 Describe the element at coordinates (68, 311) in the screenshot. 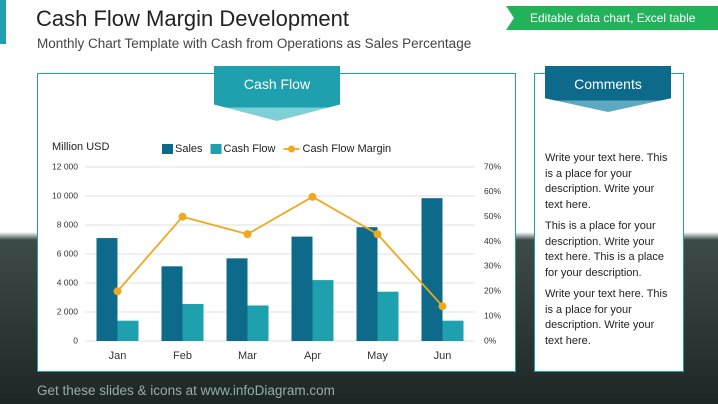

I see `y-tick-label: 2 000` at that location.